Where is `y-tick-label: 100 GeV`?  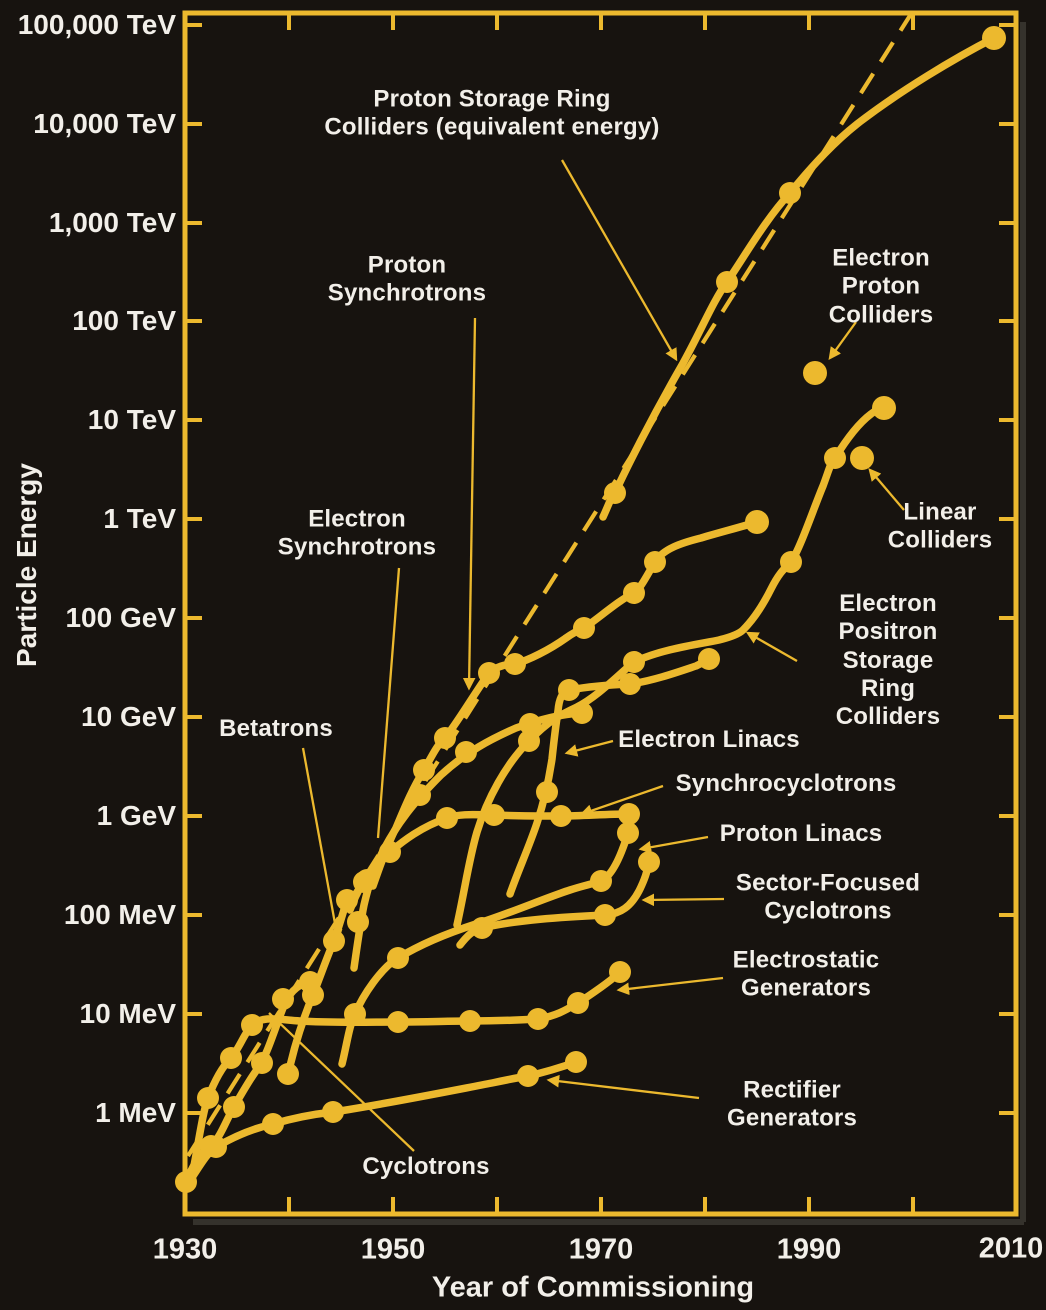
y-tick-label: 100 GeV is located at coordinates (120, 617).